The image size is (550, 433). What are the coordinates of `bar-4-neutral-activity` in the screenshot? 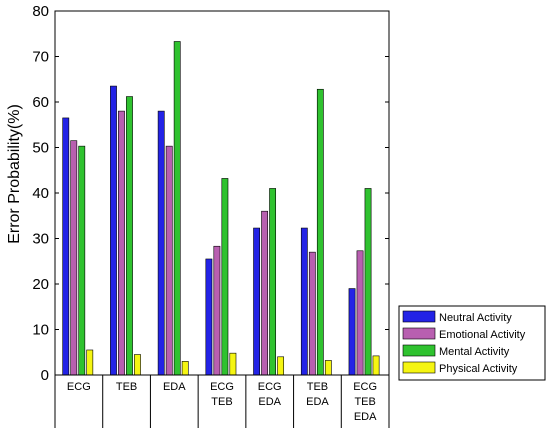 It's located at (209, 317).